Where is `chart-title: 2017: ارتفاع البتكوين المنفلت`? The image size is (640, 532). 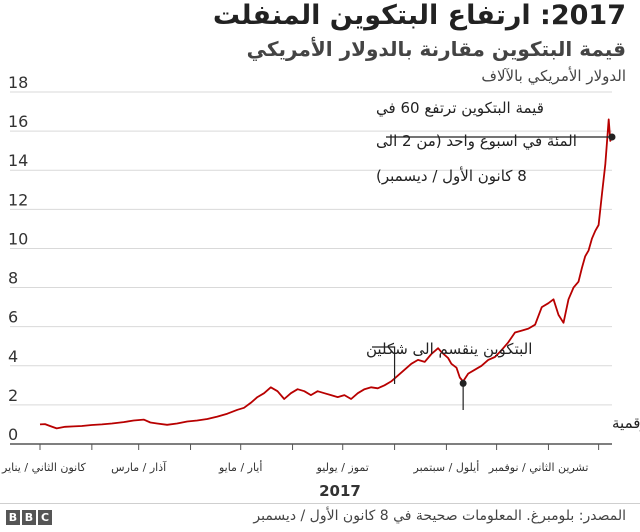 chart-title: 2017: ارتفاع البتكوين المنفلت is located at coordinates (419, 15).